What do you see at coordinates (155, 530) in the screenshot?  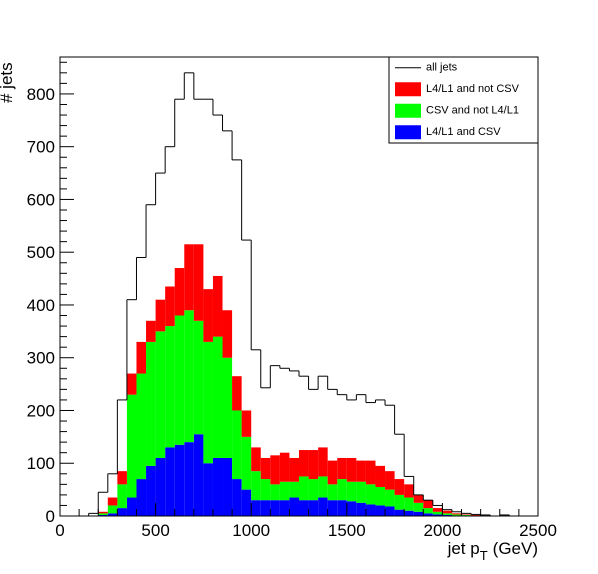 I see `x-tick-label: 500` at bounding box center [155, 530].